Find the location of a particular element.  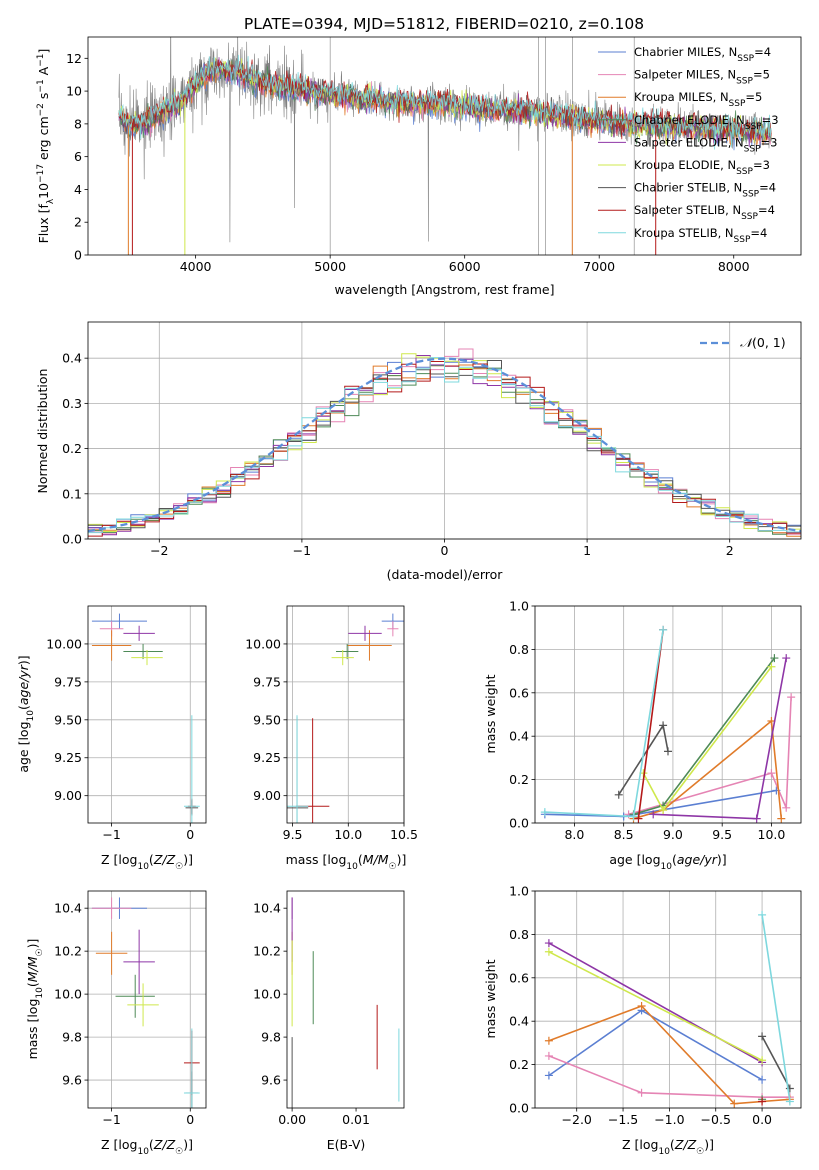

x-axis-label: wavelength [Angstrom, rest frame] is located at coordinates (444, 289).